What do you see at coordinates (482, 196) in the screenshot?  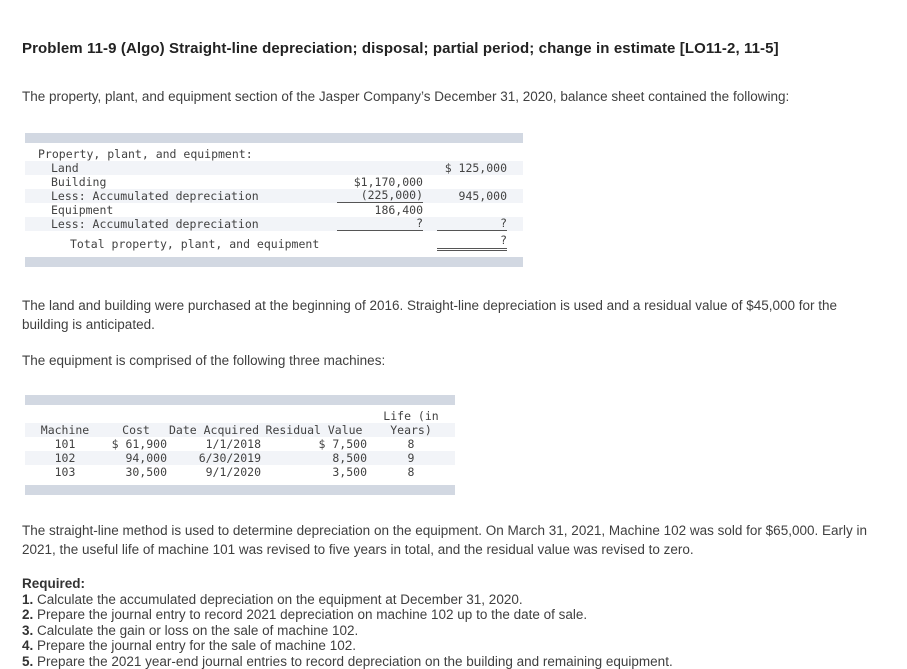 I see `building-net-amount: 945,000` at bounding box center [482, 196].